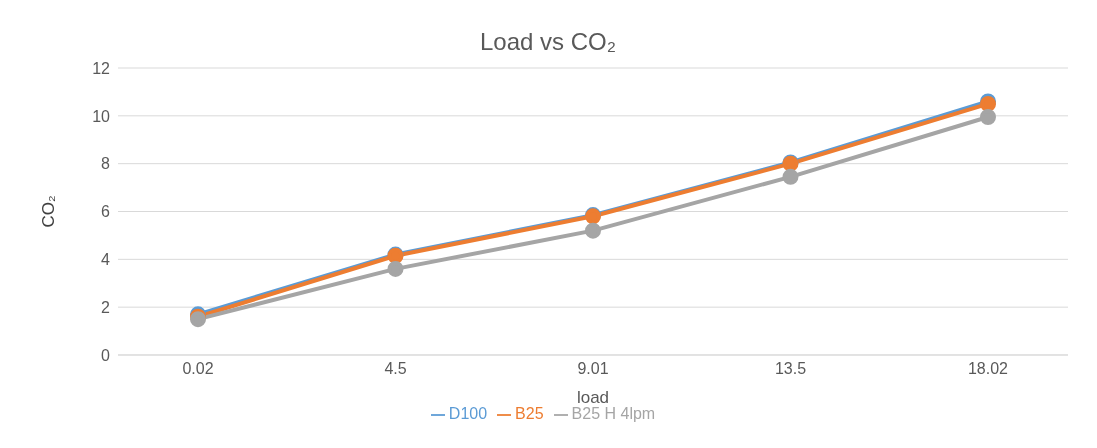  Describe the element at coordinates (790, 369) in the screenshot. I see `x-tick-label: 13.5` at that location.